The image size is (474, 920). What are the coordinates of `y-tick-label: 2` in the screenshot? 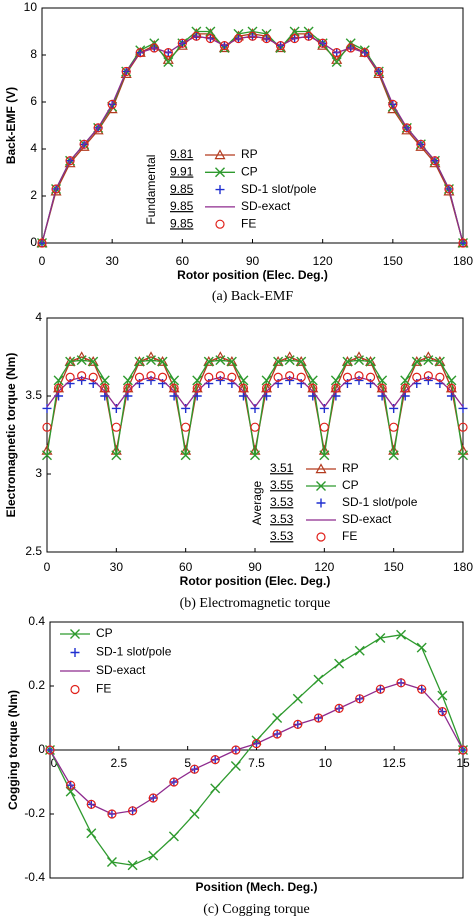 It's located at (33, 195).